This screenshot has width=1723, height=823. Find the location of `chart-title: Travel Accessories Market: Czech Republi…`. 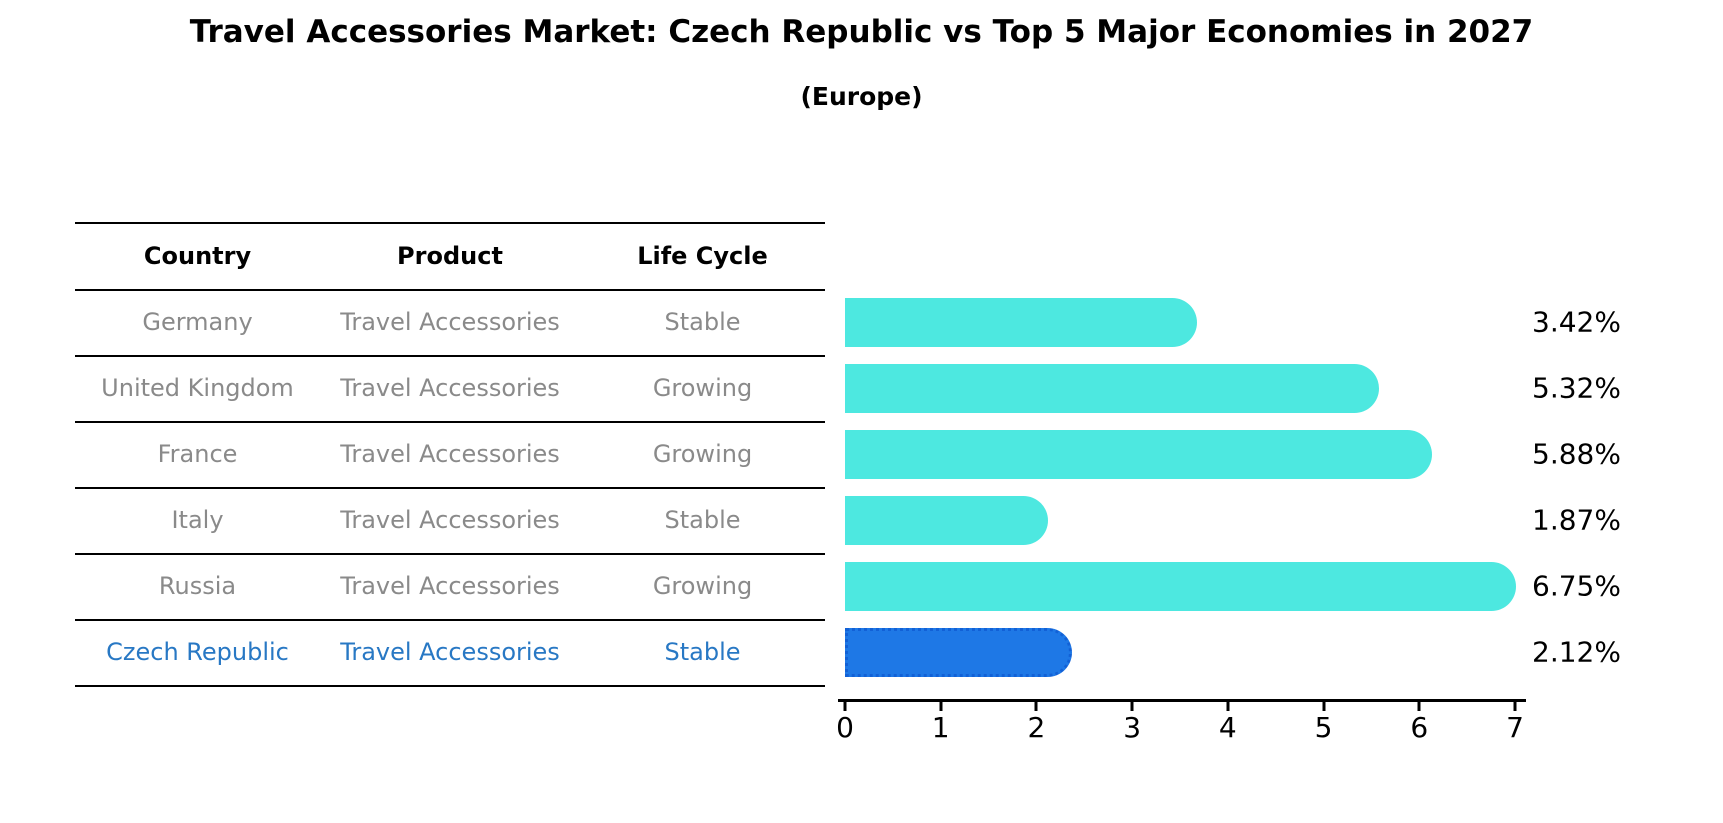

chart-title: Travel Accessories Market: Czech Republi… is located at coordinates (861, 32).